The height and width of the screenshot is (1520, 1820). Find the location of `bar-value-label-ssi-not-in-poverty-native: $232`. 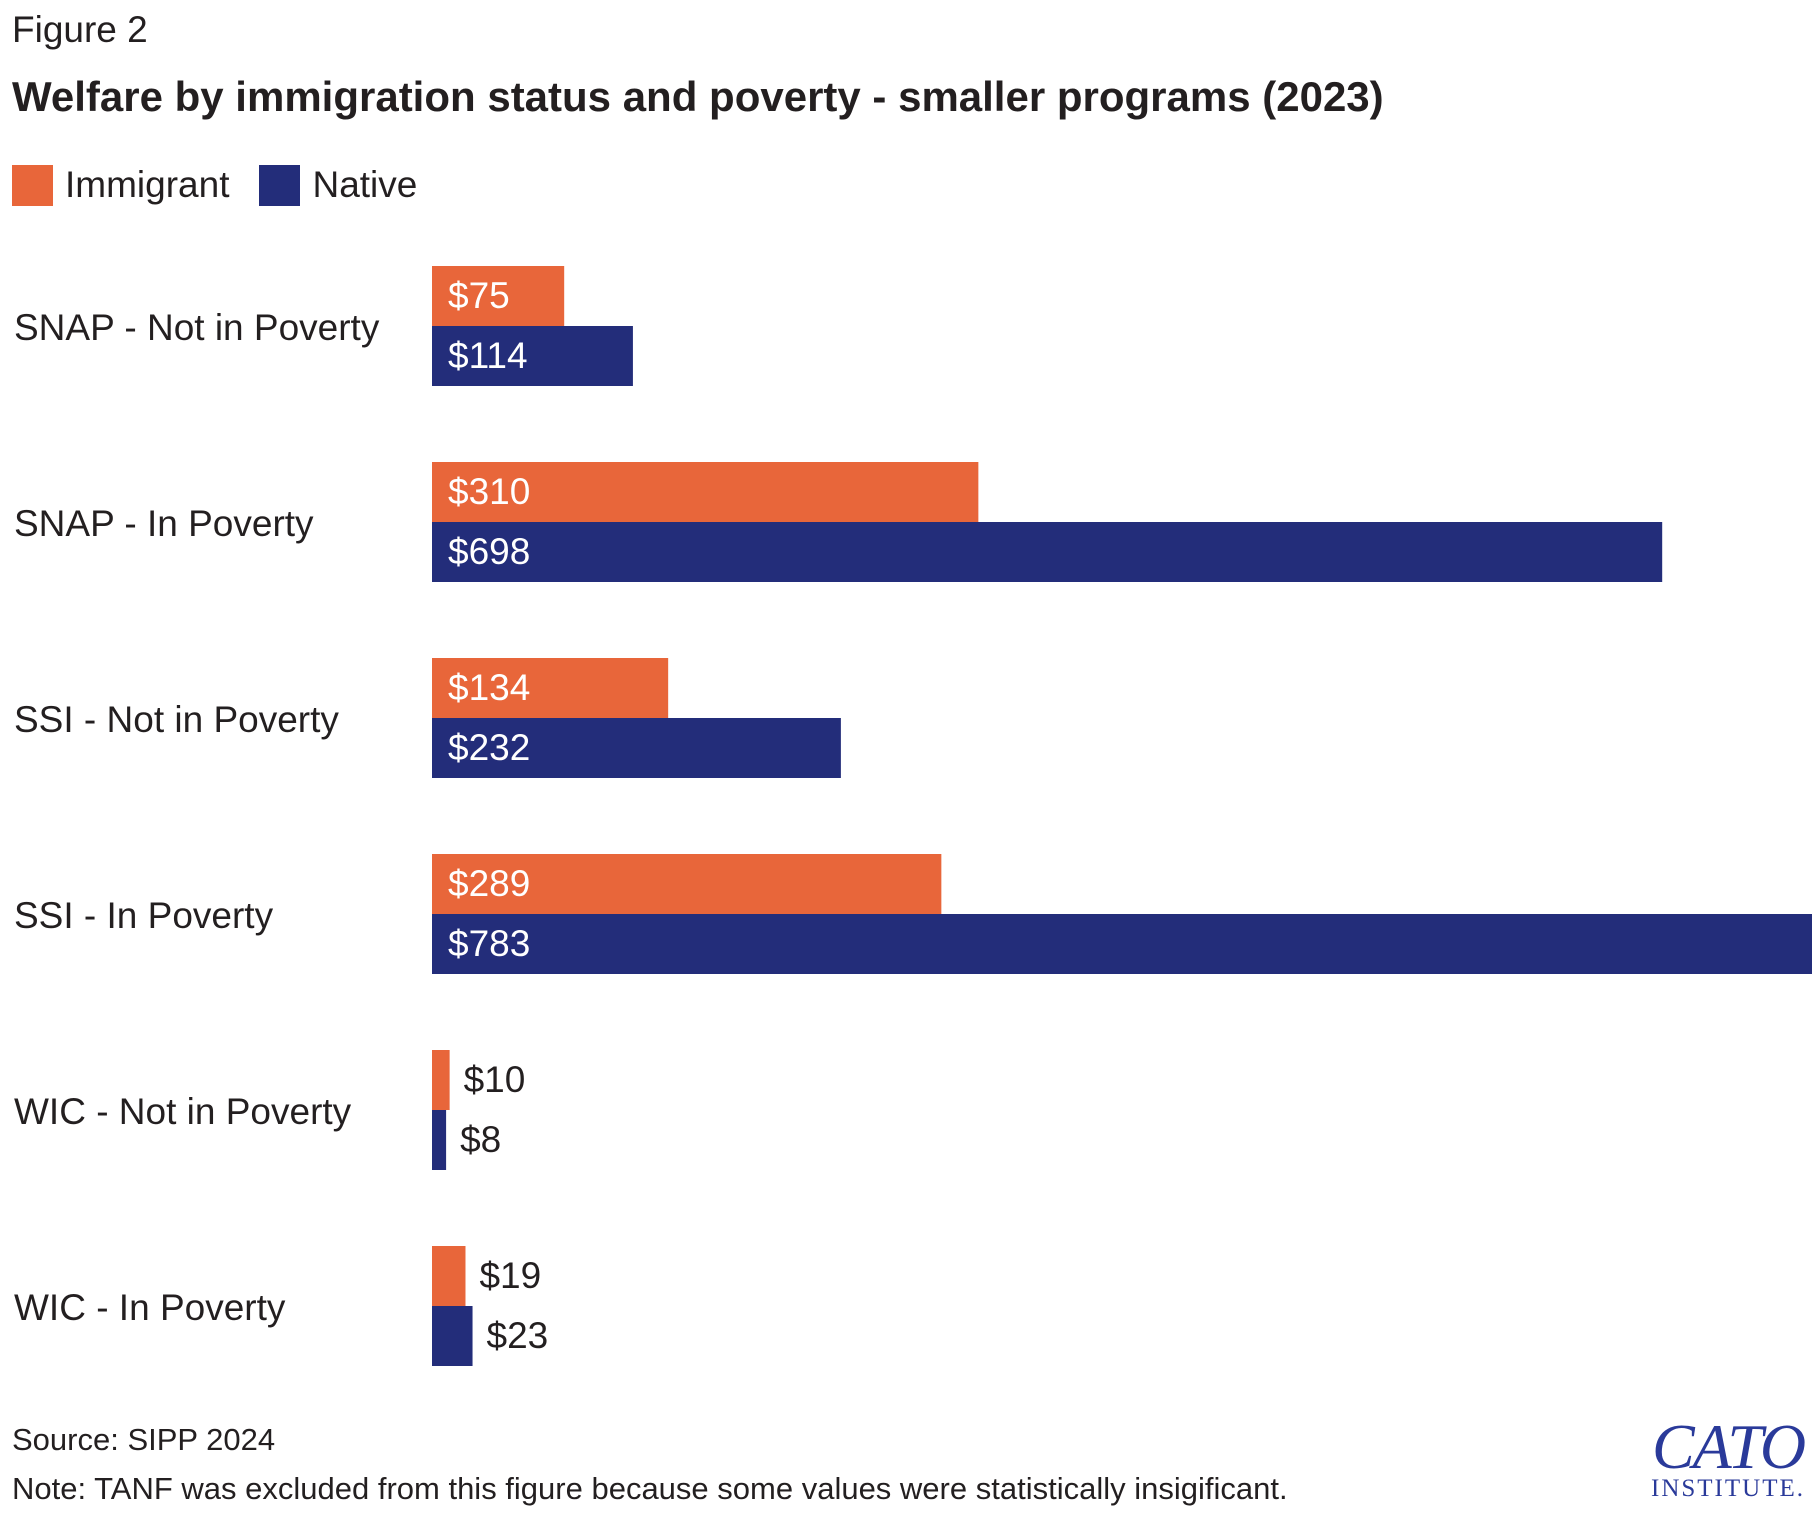

bar-value-label-ssi-not-in-poverty-native: $232 is located at coordinates (489, 747).